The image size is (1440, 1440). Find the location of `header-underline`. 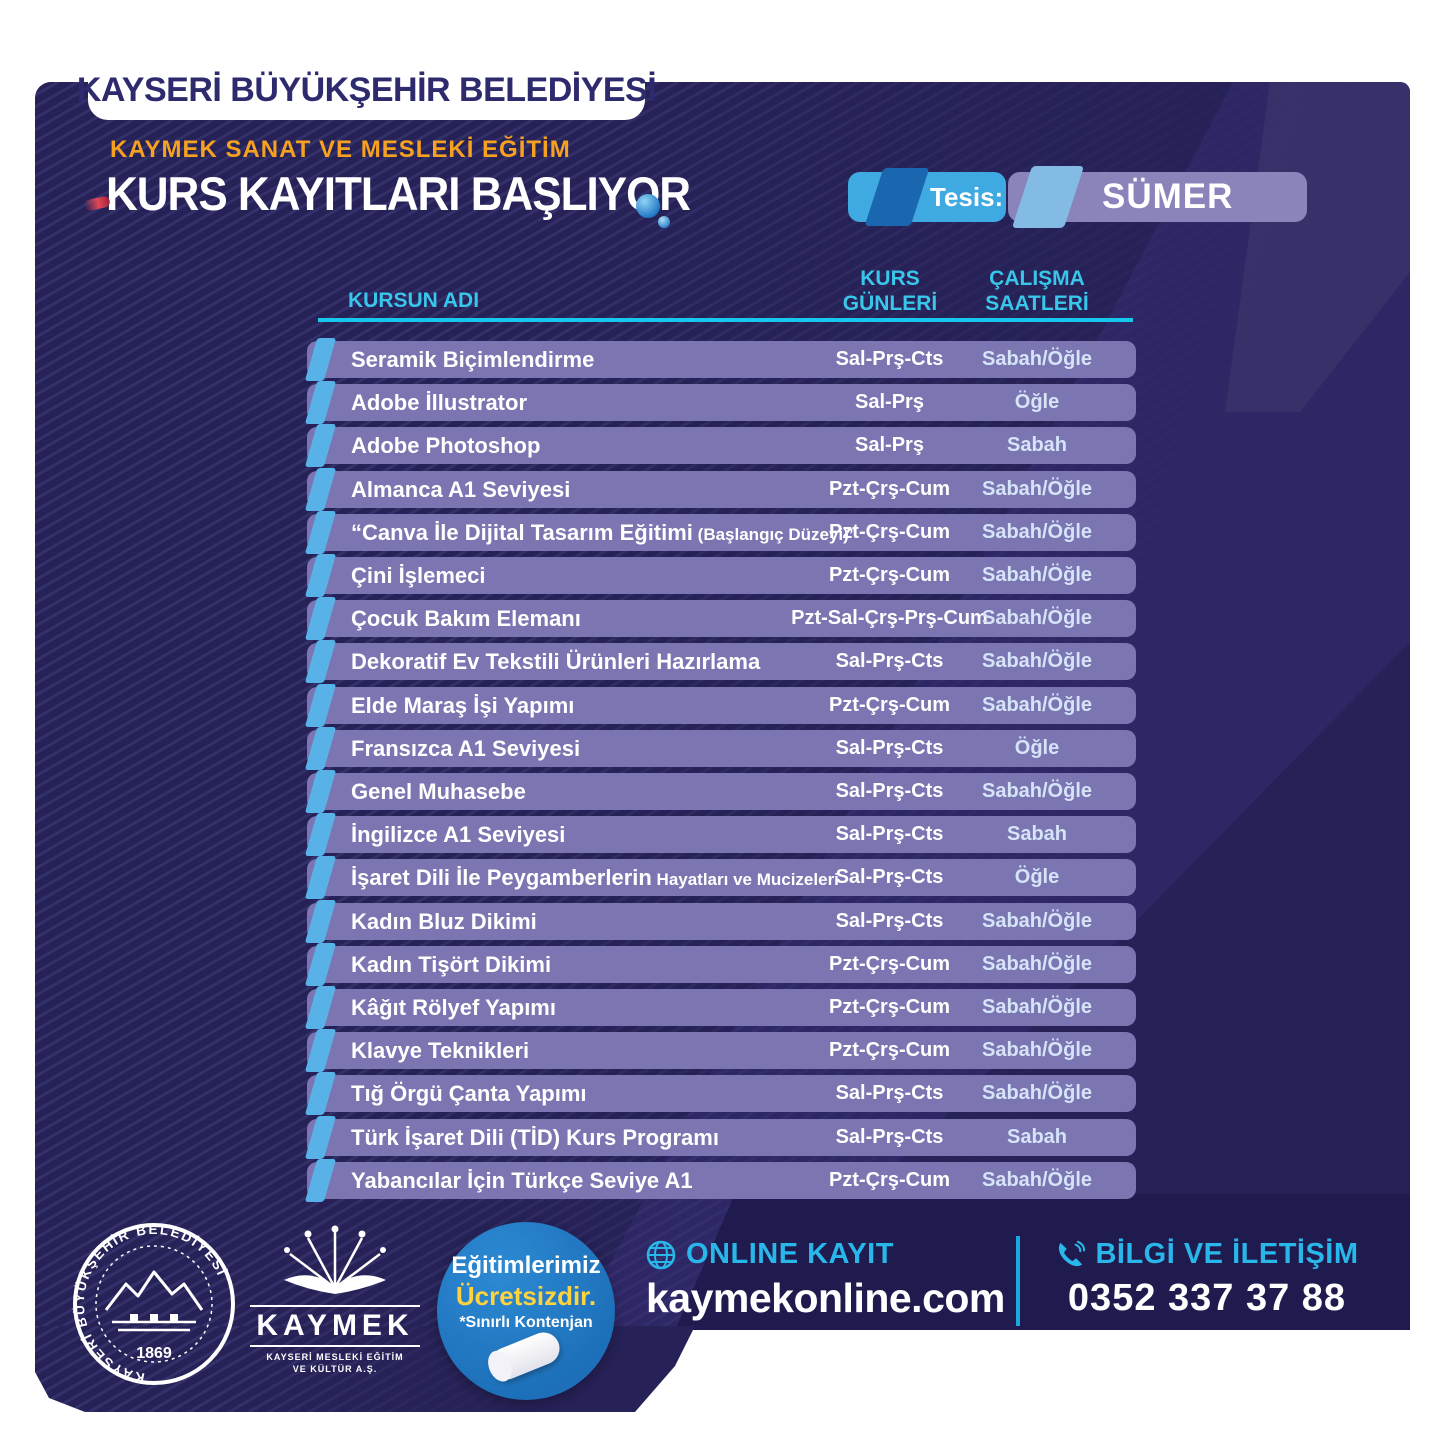

header-underline is located at coordinates (725, 320).